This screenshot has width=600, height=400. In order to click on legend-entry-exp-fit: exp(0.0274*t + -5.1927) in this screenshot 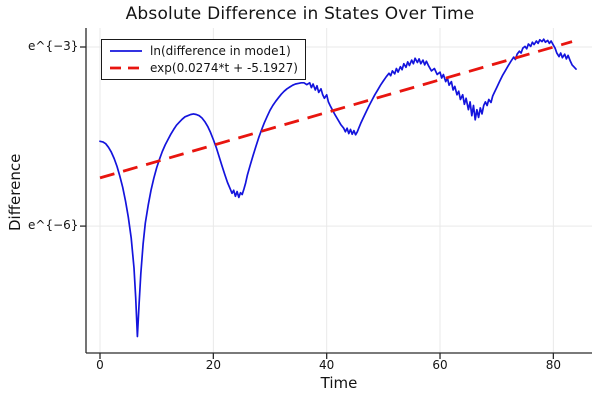, I will do `click(203, 67)`.